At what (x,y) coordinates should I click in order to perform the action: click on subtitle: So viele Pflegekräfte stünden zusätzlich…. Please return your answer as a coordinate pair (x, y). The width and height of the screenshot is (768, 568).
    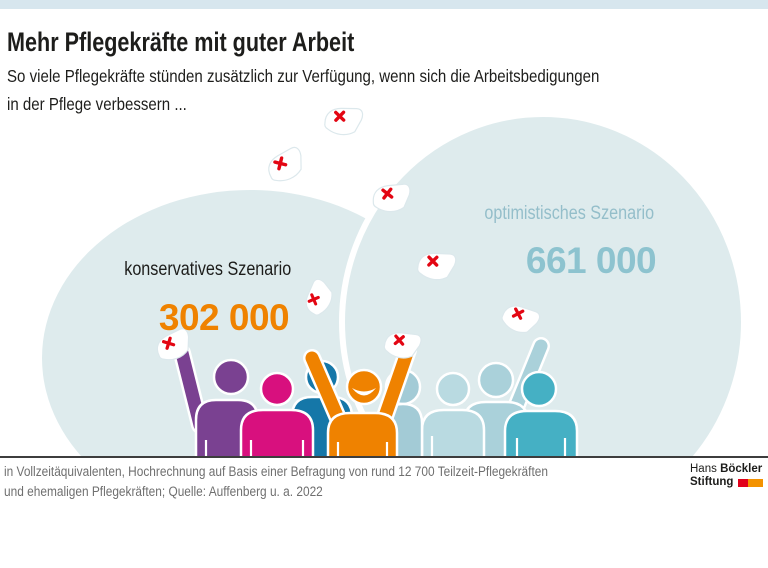
    Looking at the image, I should click on (303, 90).